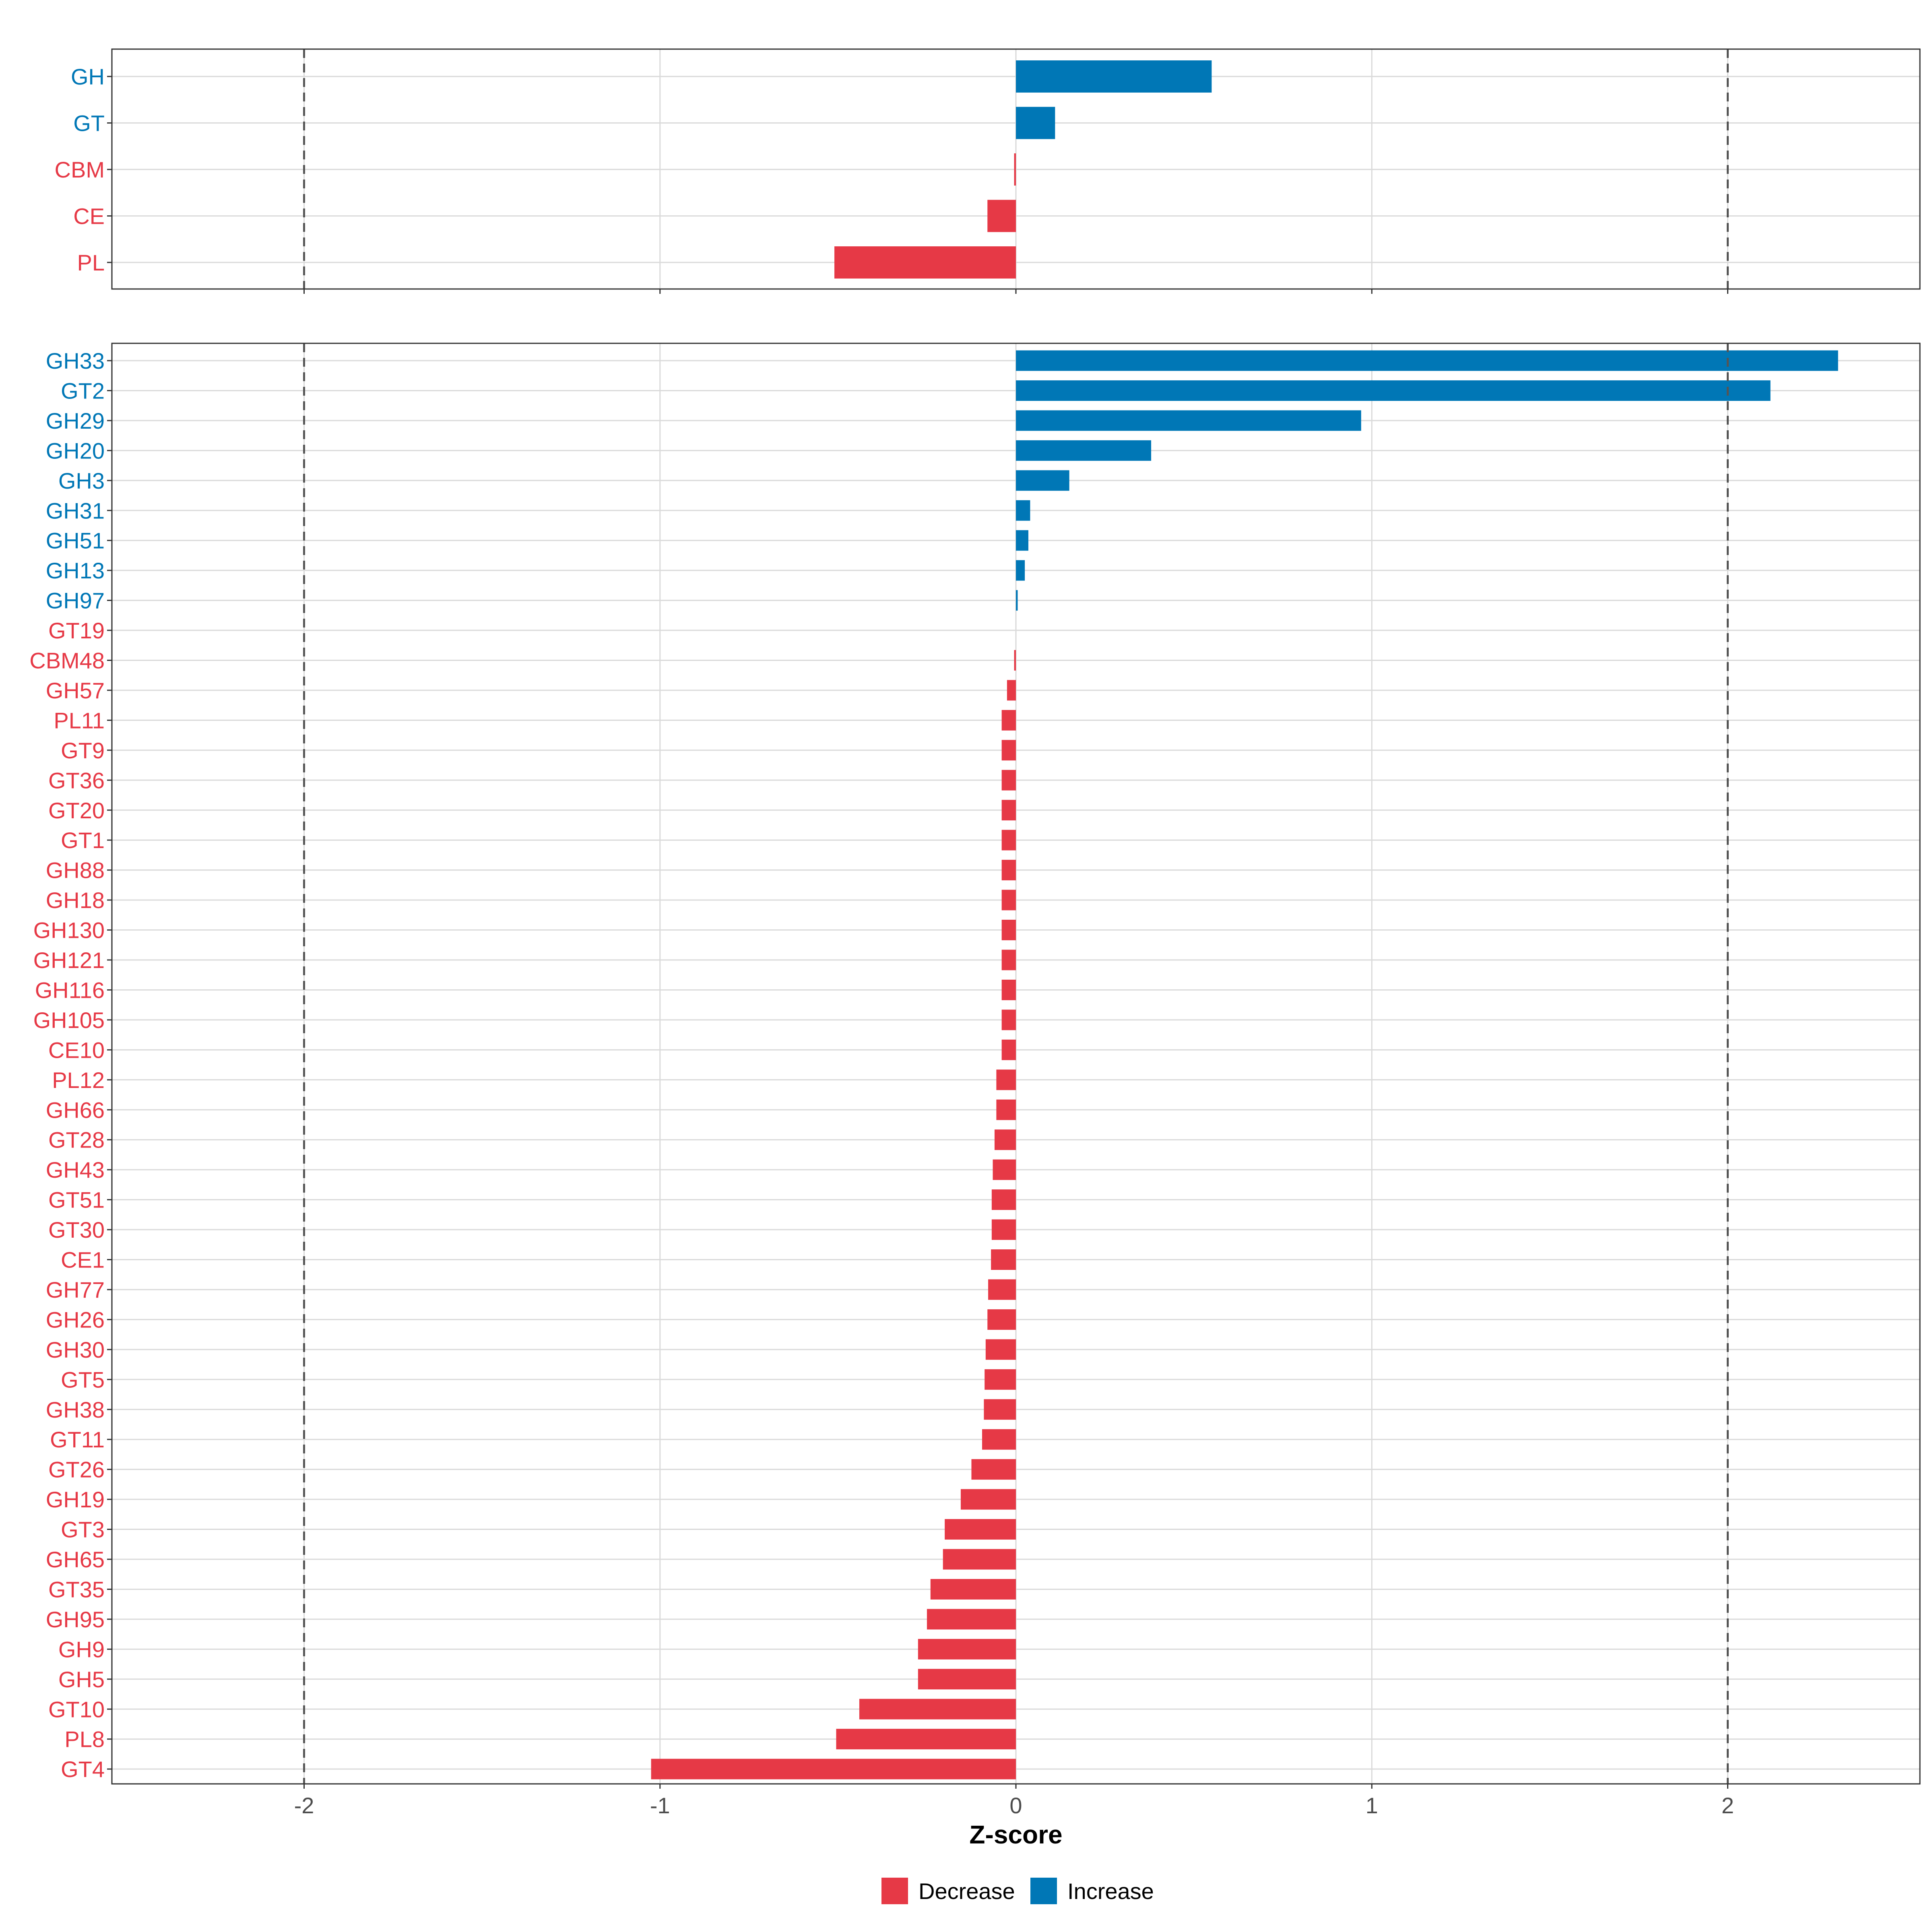 Image resolution: width=1932 pixels, height=1932 pixels. What do you see at coordinates (1015, 660) in the screenshot?
I see `bar-cbm48` at bounding box center [1015, 660].